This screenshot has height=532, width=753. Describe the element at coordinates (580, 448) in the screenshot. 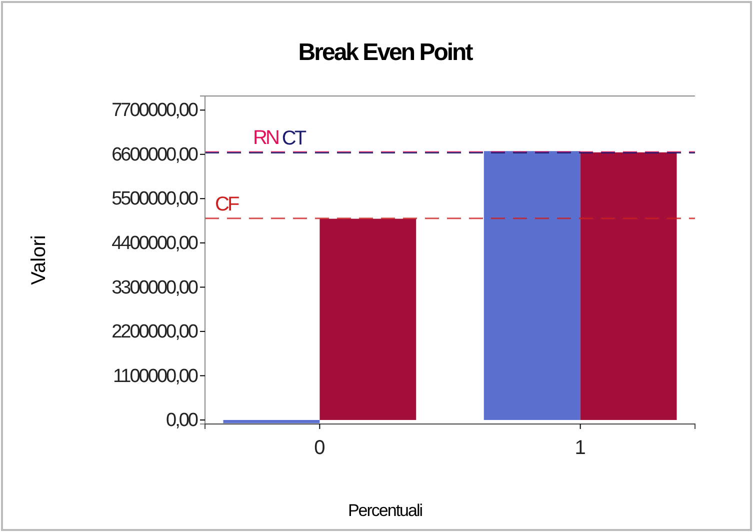

I see `x-tick-label: 1` at that location.